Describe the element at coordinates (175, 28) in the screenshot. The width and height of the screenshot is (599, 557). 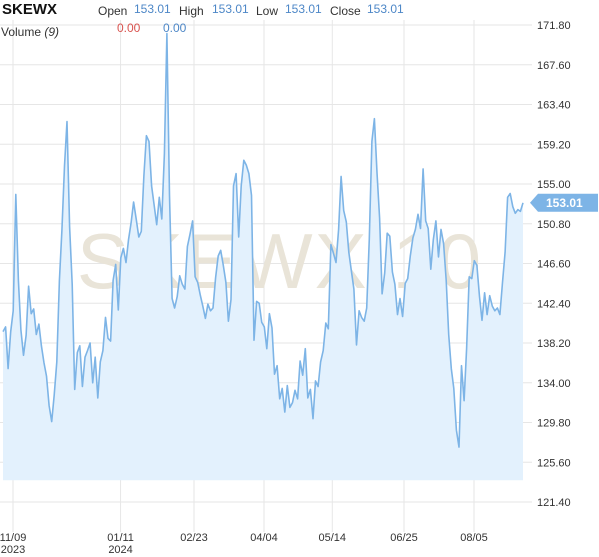
I see `volume-value-2: 0.00` at that location.